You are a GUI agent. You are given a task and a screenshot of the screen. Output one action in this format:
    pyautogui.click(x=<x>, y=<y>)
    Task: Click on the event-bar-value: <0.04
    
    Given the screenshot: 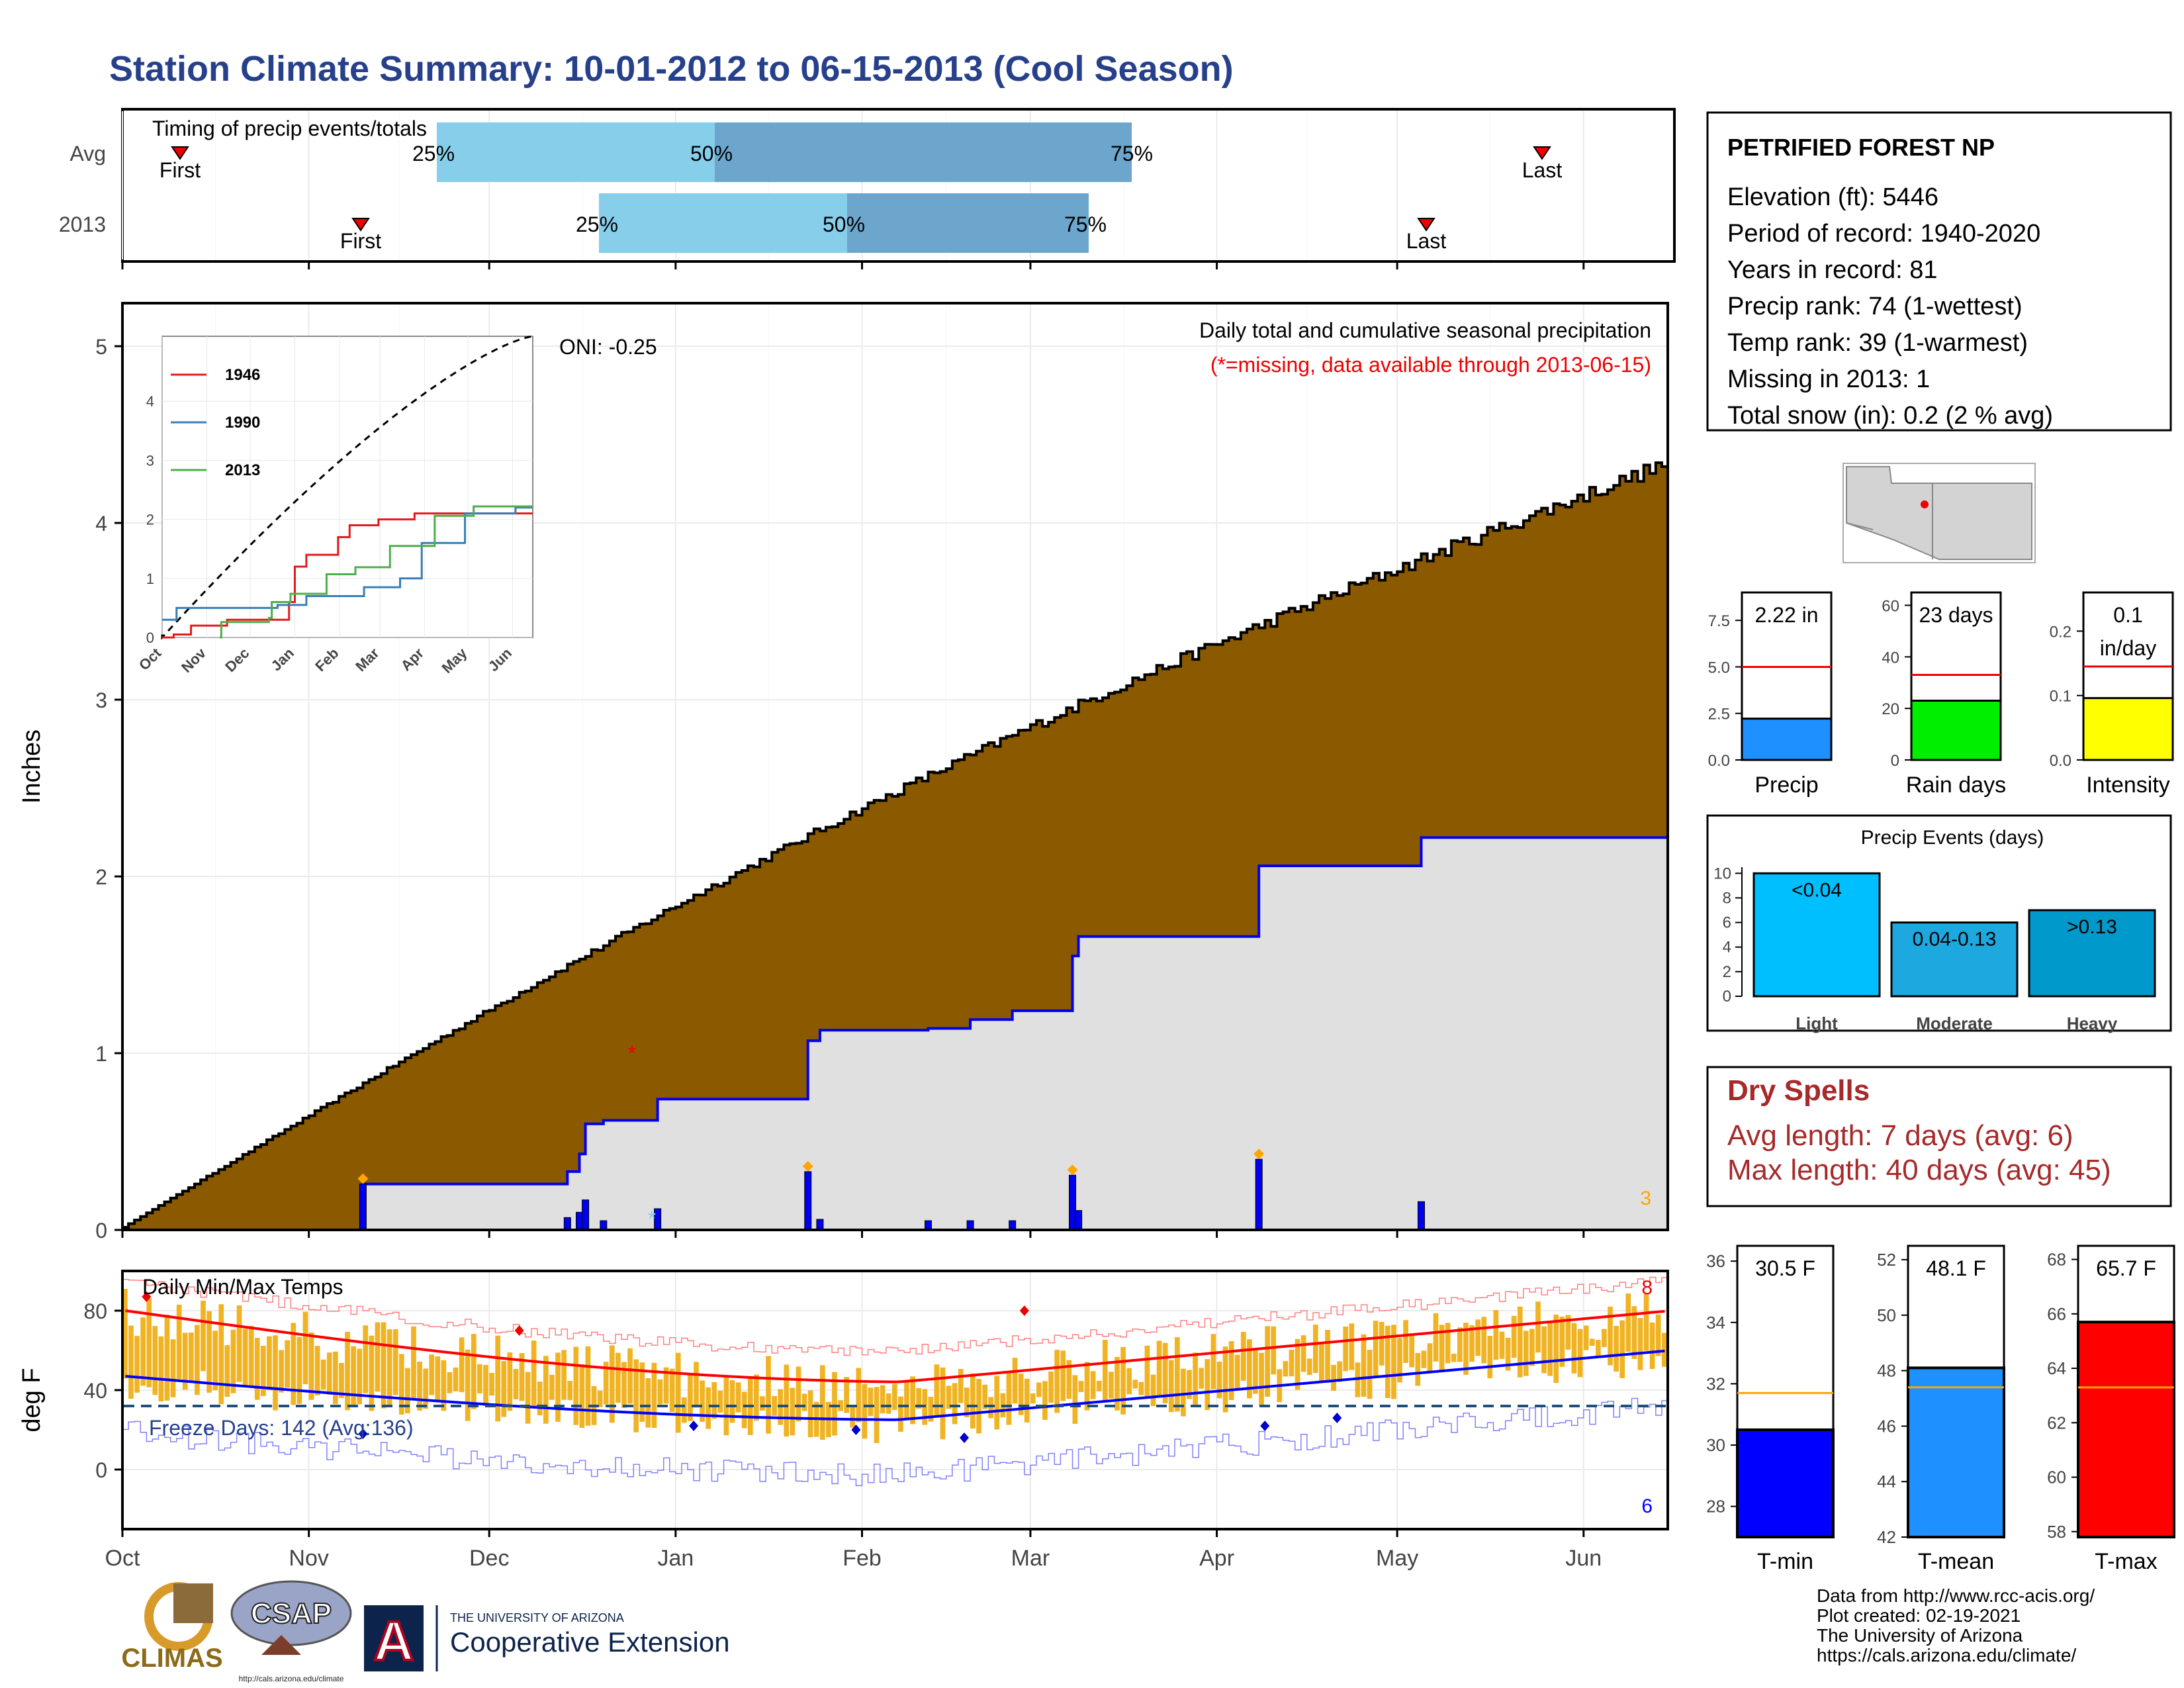 What is the action you would take?
    pyautogui.click(x=1817, y=890)
    